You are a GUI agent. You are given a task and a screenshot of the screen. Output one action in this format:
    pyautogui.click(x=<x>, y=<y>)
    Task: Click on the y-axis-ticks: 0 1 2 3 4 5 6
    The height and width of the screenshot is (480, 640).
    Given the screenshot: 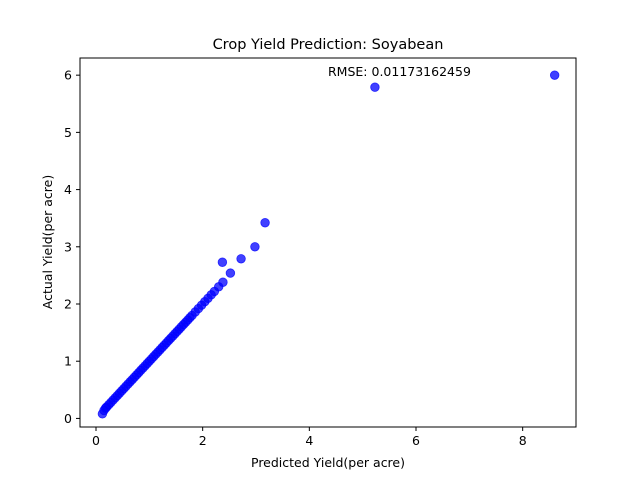 What is the action you would take?
    pyautogui.click(x=72, y=247)
    